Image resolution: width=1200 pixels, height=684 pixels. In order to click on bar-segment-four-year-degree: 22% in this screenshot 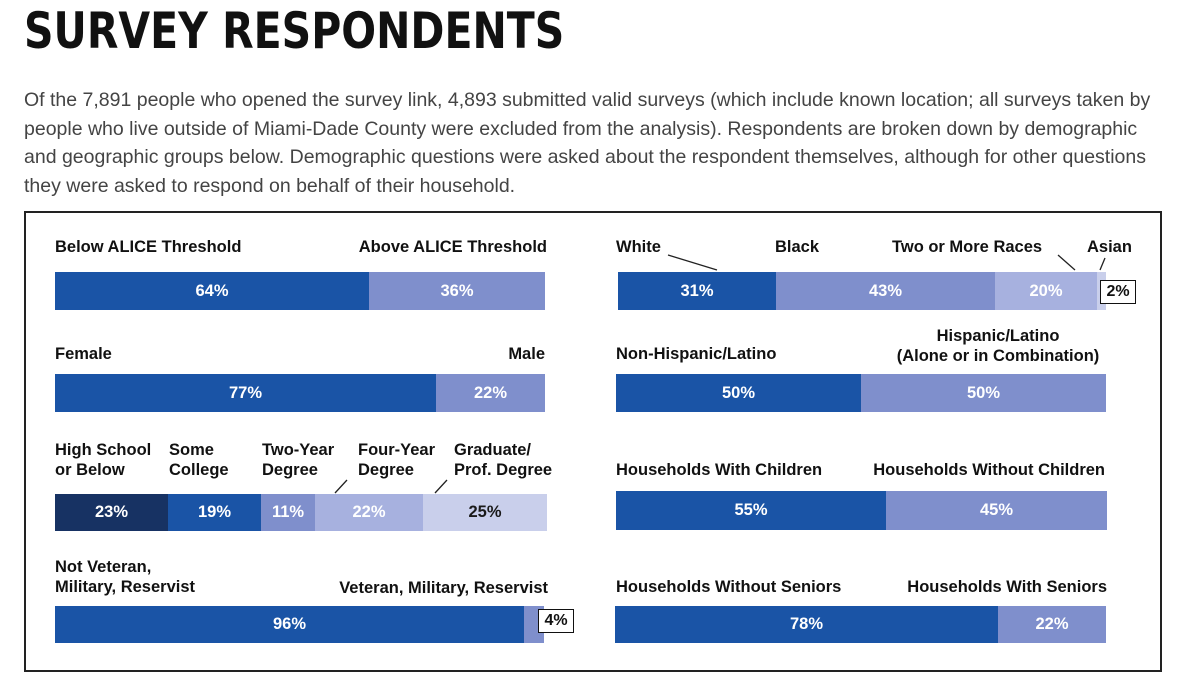, I will do `click(369, 512)`.